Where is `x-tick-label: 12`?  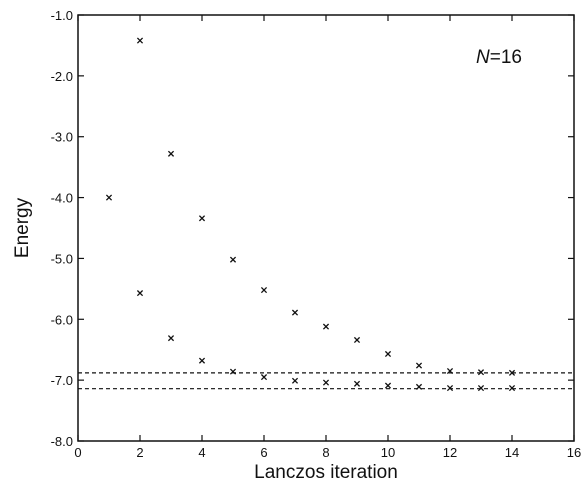 x-tick-label: 12 is located at coordinates (450, 452).